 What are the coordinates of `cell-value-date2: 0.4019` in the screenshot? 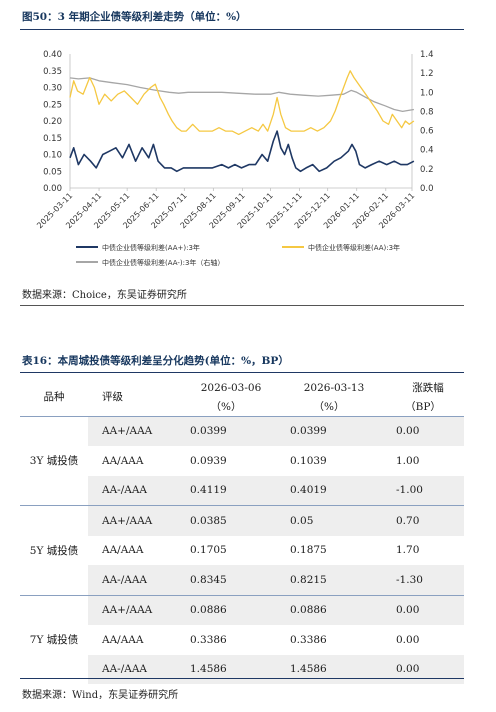 It's located at (329, 490).